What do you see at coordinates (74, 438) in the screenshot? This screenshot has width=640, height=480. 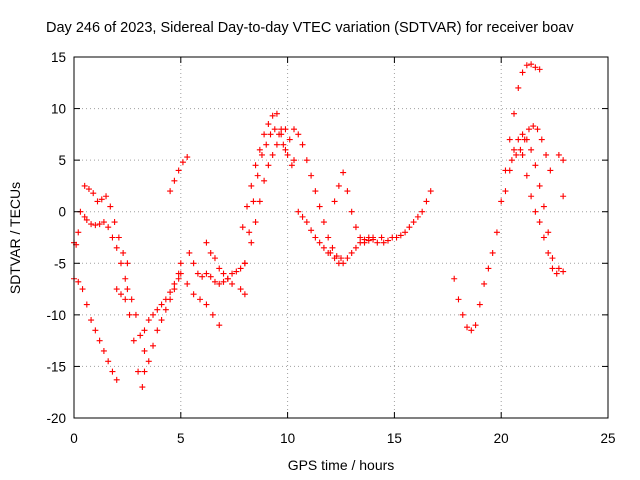 I see `x-tick-label: 0` at bounding box center [74, 438].